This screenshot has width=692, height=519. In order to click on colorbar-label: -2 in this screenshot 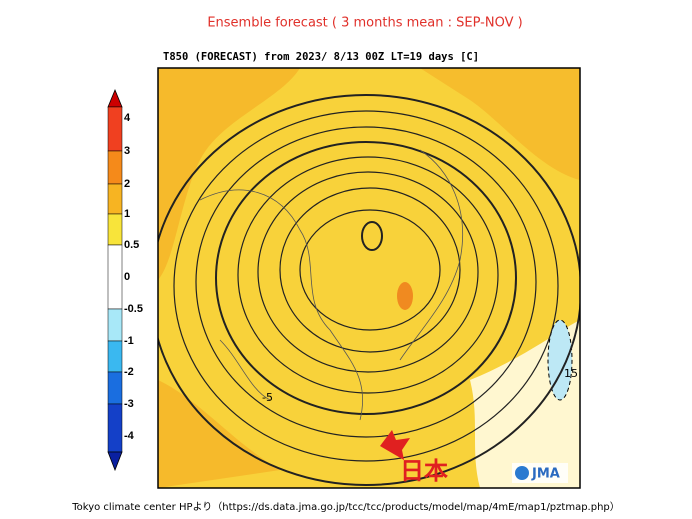, I will do `click(129, 372)`.